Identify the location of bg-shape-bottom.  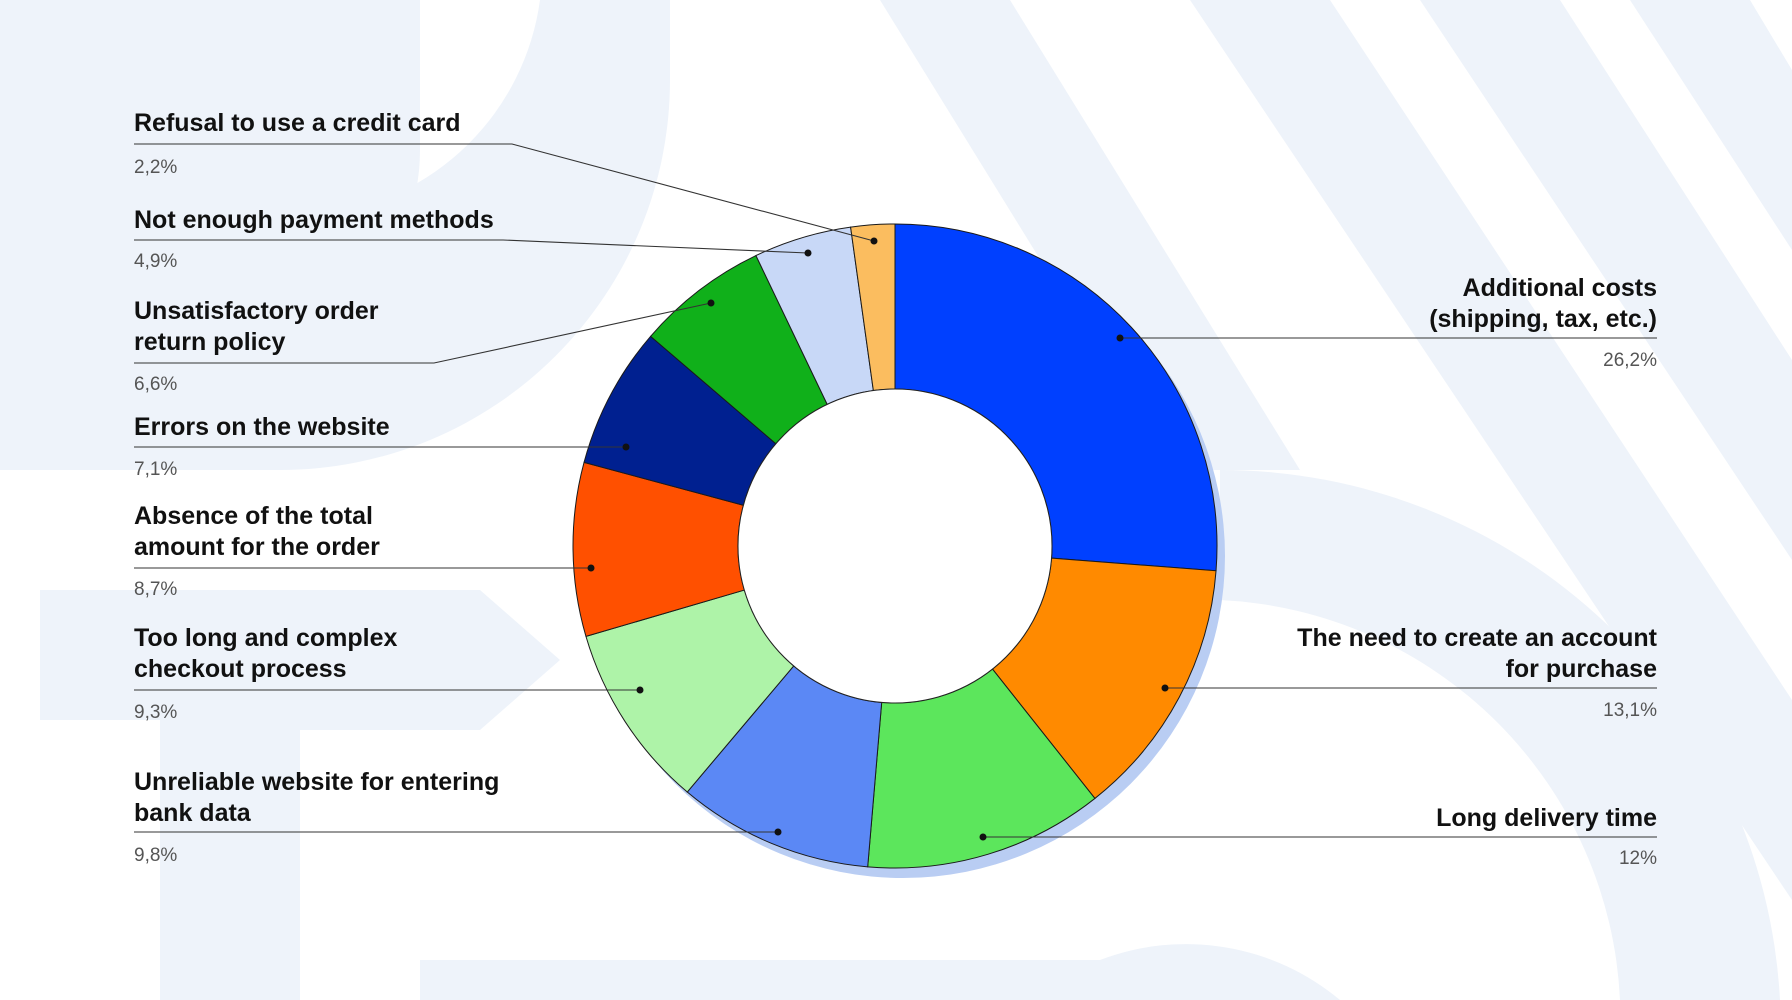
(880, 972).